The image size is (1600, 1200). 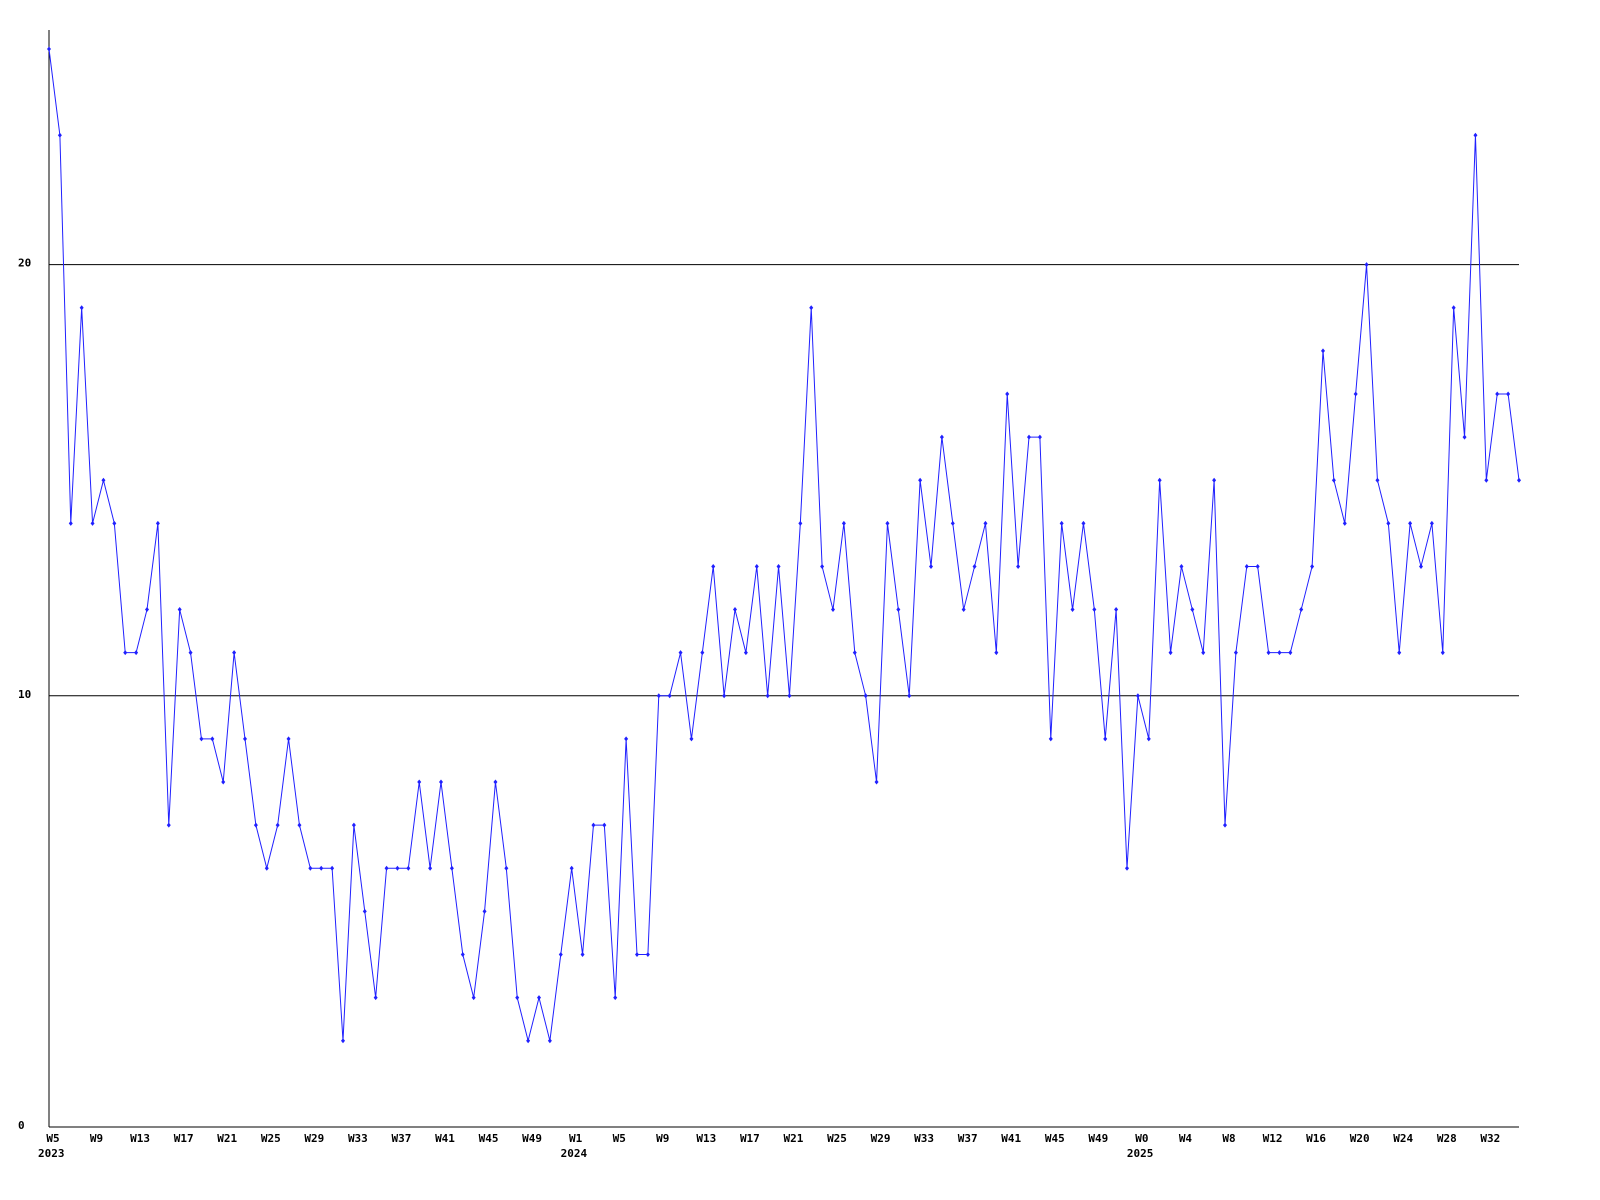 What do you see at coordinates (1447, 1138) in the screenshot?
I see `x-tick-label: W28` at bounding box center [1447, 1138].